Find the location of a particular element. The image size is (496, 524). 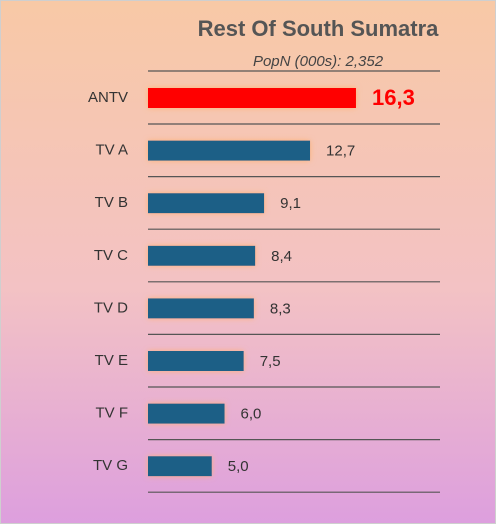

value-label: 16,3 is located at coordinates (393, 97).